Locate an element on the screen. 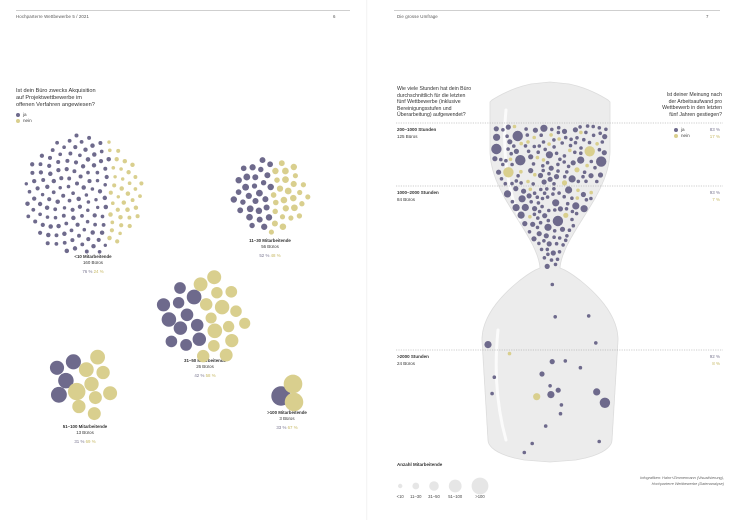 The width and height of the screenshot is (736, 520). group-count: 56 Büros is located at coordinates (270, 246).